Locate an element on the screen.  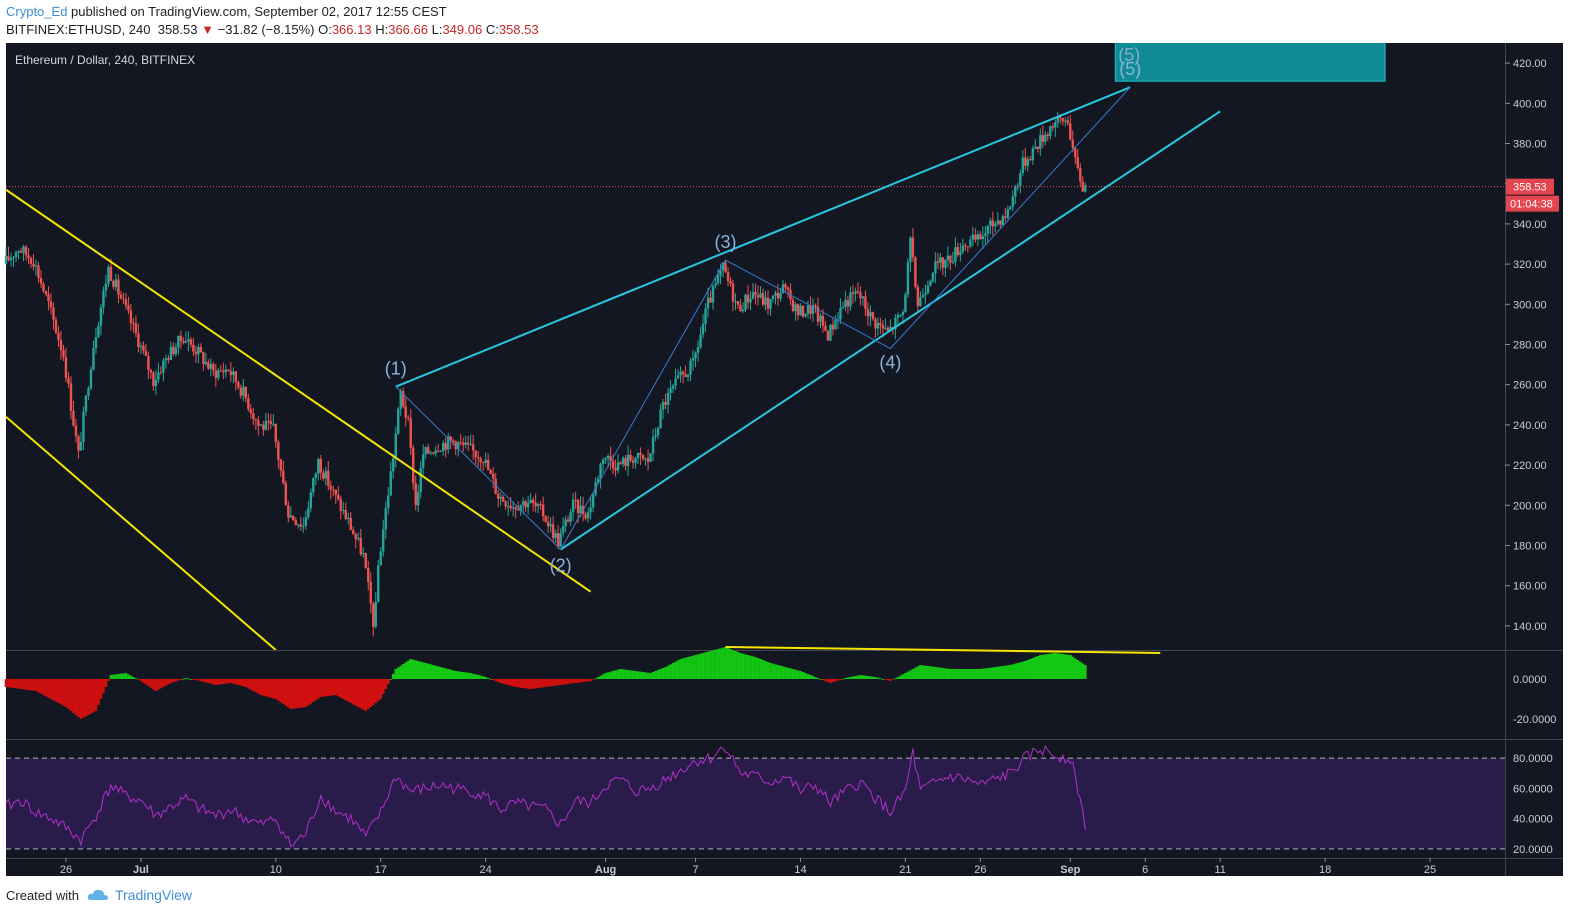
price-change: −31.82 (−8.15%) is located at coordinates (266, 29).